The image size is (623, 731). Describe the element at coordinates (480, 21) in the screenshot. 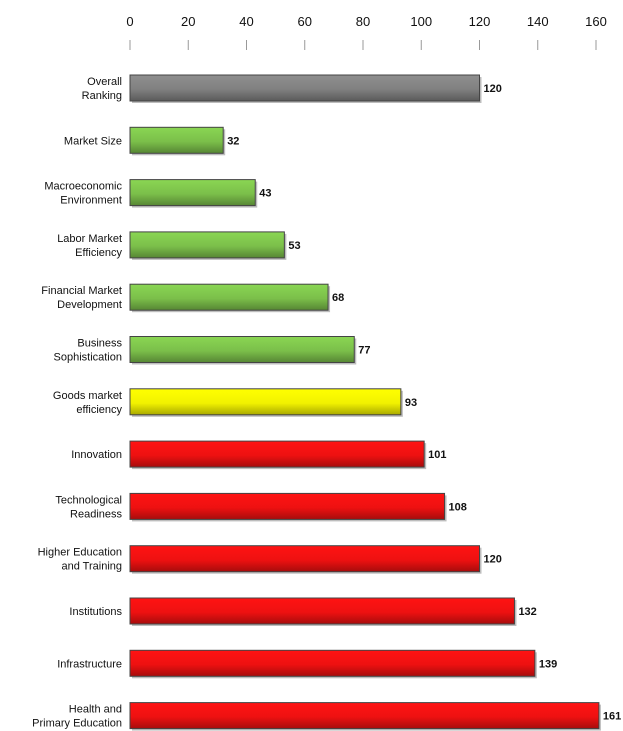

I see `x-tick-label-120: 120` at that location.